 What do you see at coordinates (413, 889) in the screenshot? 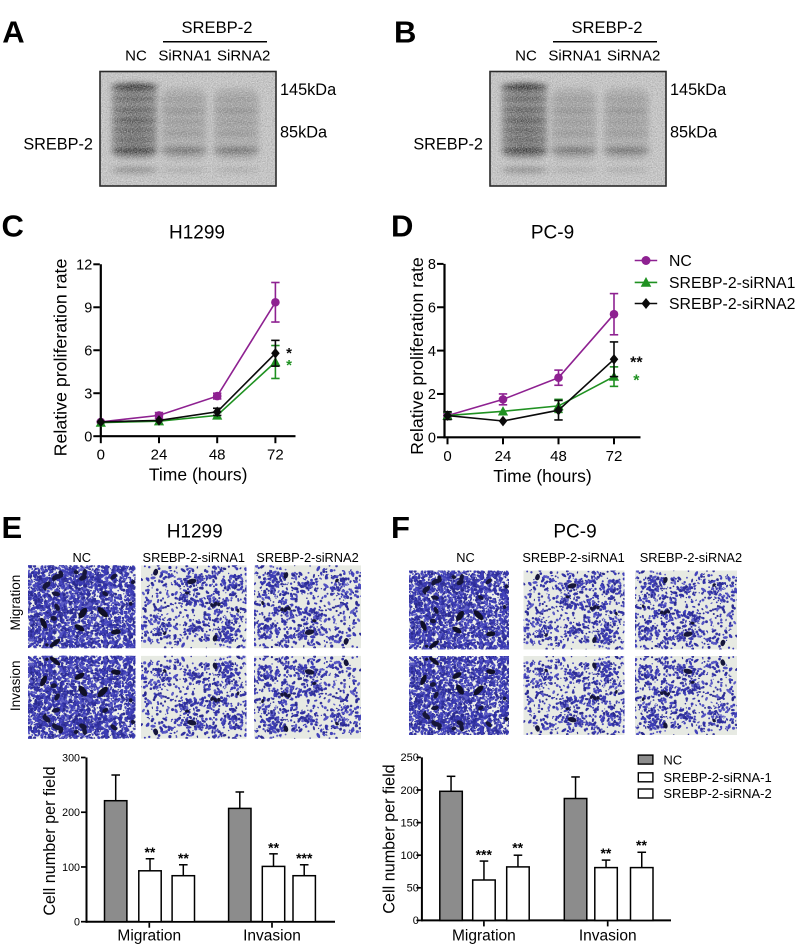
I see `svg-text: 50` at bounding box center [413, 889].